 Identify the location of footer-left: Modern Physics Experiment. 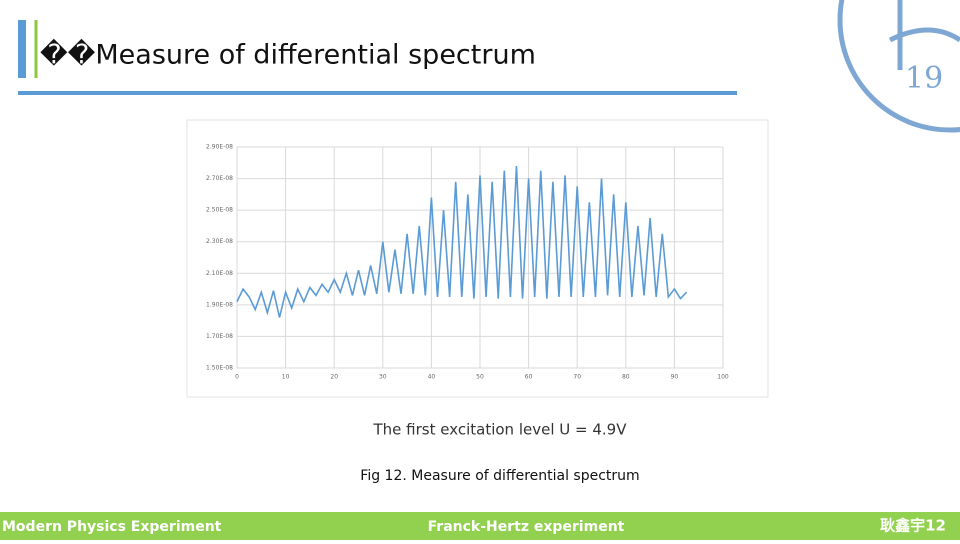
(112, 527).